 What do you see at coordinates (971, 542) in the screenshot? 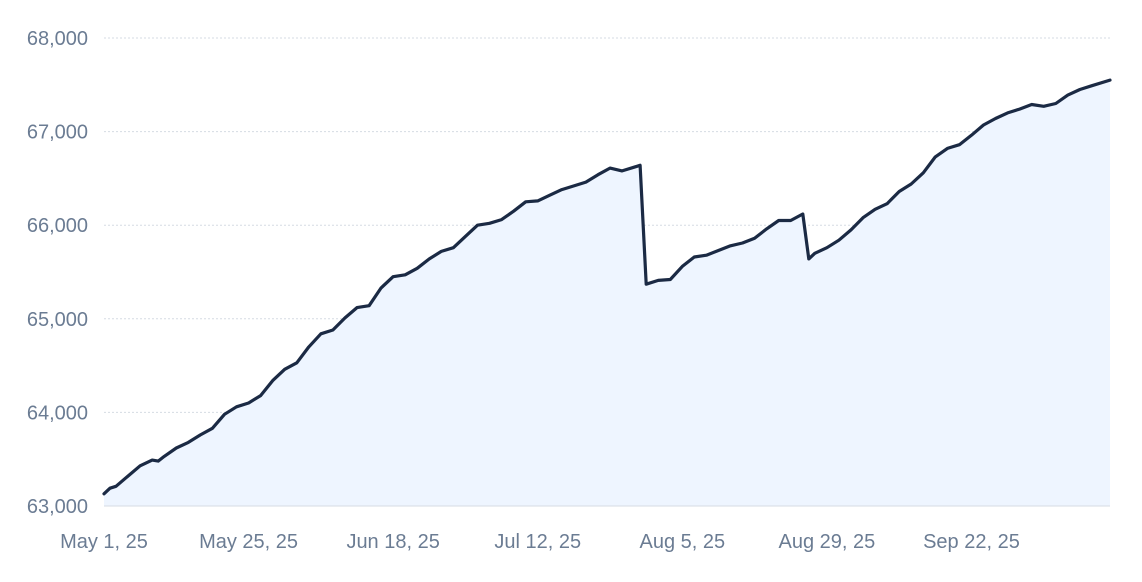
I see `x-tick-label: Sep 22, 25` at bounding box center [971, 542].